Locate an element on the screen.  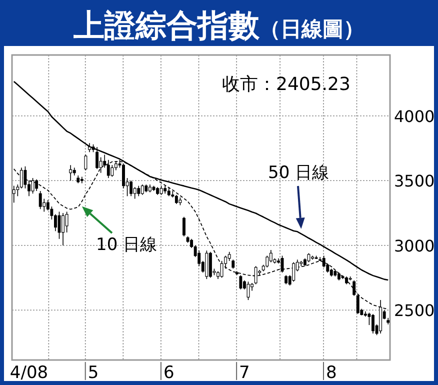
chart-title: 上證綜合指數 is located at coordinates (166, 26).